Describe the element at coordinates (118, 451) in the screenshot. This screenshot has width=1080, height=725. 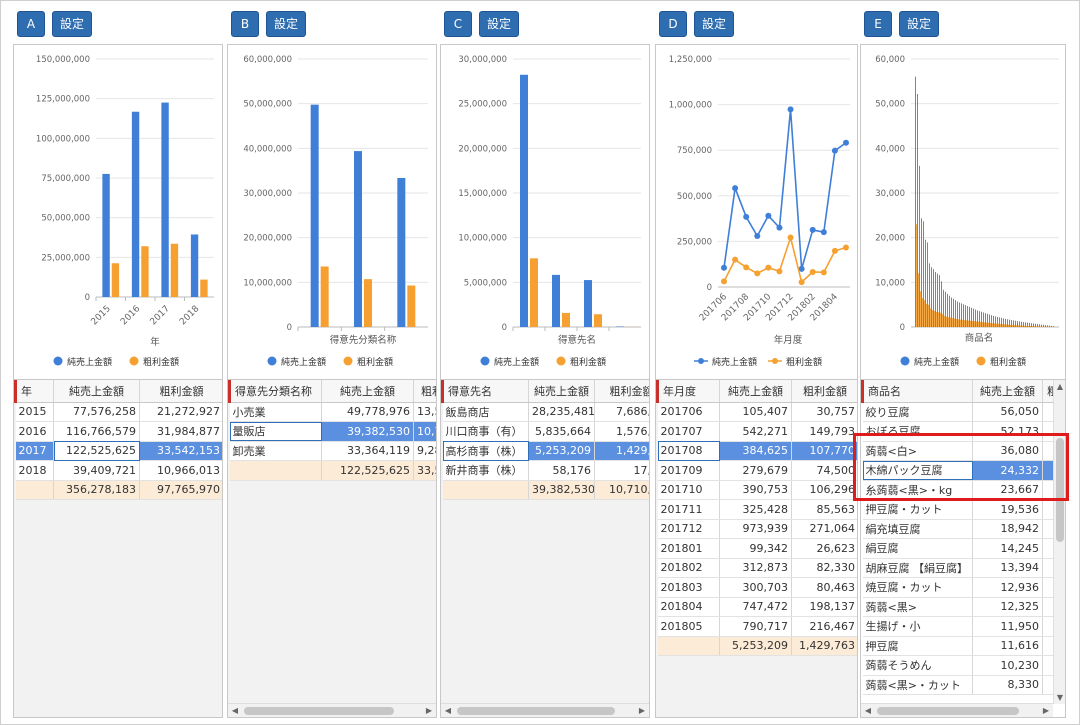
I see `table-row-selected: 2017 122,525,625 33,542,153` at that location.